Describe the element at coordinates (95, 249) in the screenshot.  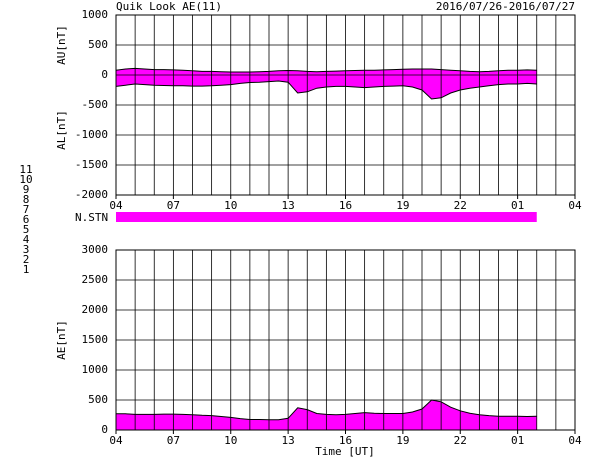
I see `y-tick-label: 3000` at that location.